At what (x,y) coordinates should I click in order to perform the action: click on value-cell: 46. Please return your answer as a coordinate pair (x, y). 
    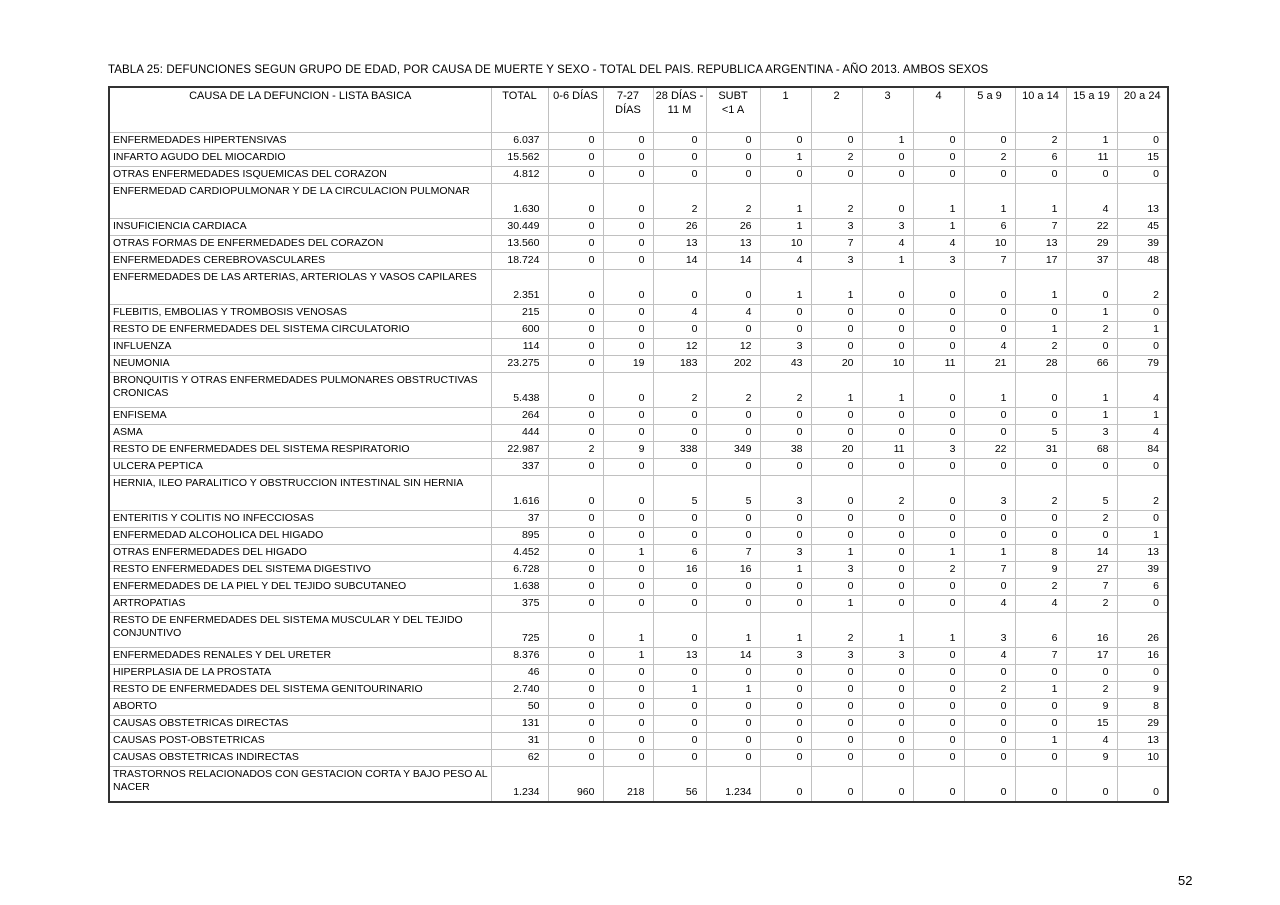
    Looking at the image, I should click on (519, 673).